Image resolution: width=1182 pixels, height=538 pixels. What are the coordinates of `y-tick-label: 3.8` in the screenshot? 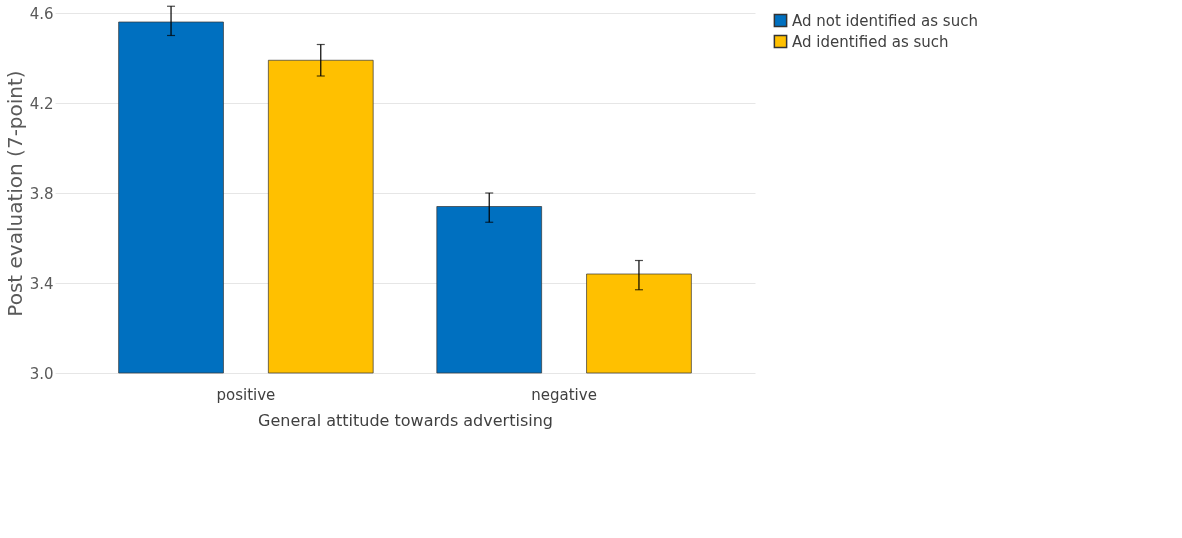 It's located at (41, 193).